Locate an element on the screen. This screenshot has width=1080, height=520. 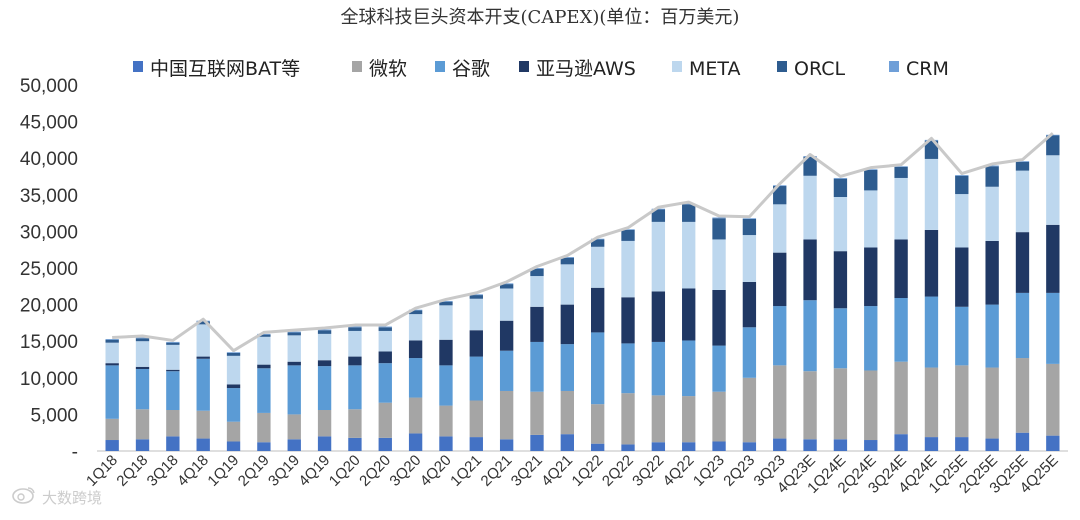
bar-stack-2Q18 is located at coordinates (142, 394).